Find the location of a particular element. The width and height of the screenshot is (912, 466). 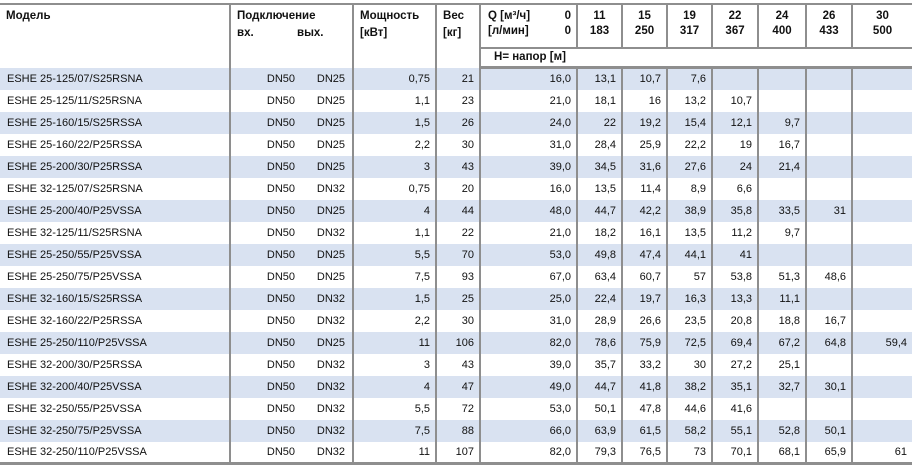

flow-m3h-value: 19 is located at coordinates (689, 16).